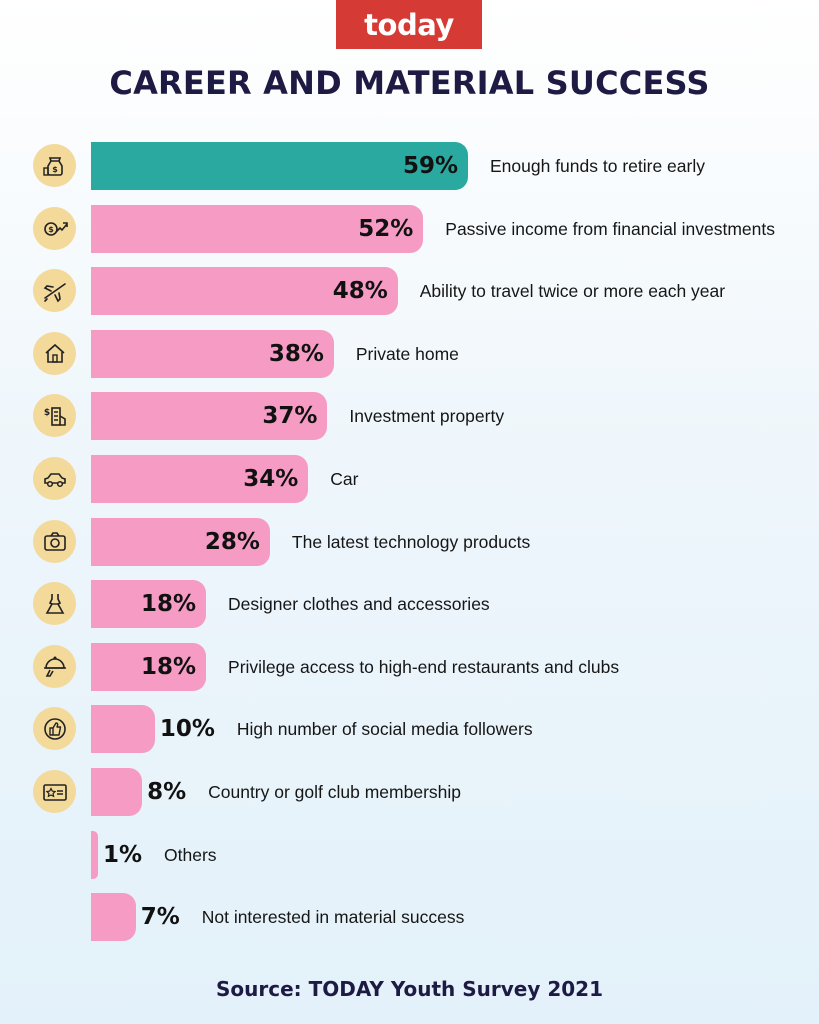  Describe the element at coordinates (296, 353) in the screenshot. I see `bar-value-label: 38%` at that location.